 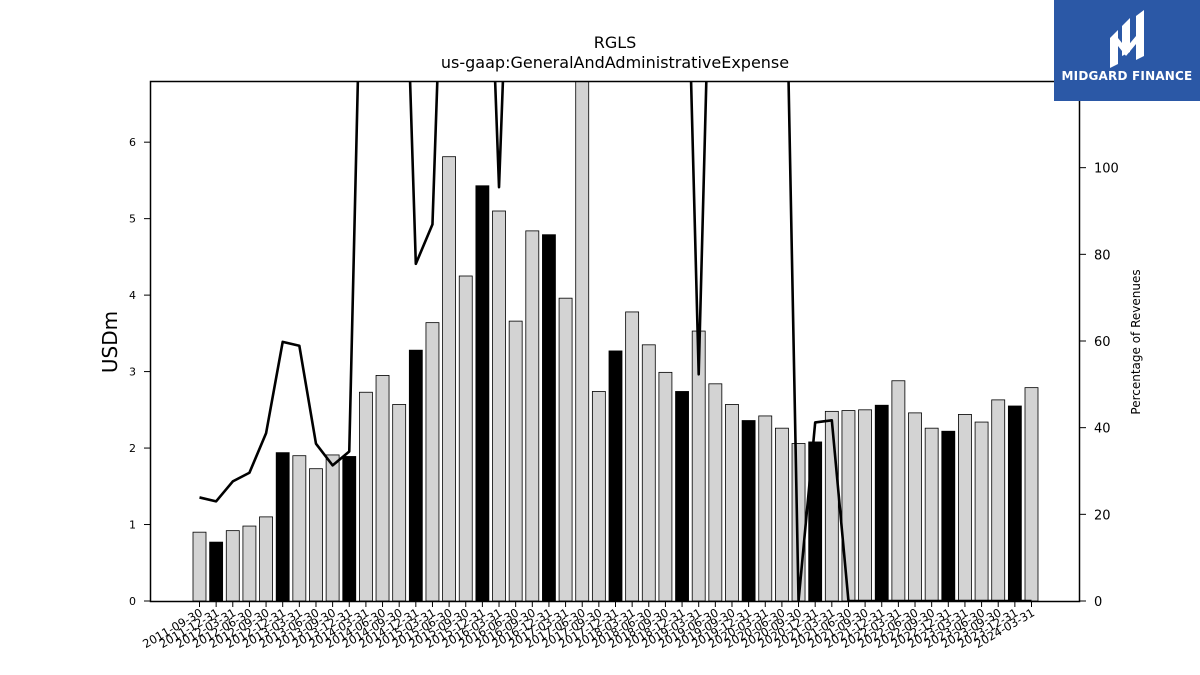 I want to click on midgard-m-icon, so click(x=1127, y=39).